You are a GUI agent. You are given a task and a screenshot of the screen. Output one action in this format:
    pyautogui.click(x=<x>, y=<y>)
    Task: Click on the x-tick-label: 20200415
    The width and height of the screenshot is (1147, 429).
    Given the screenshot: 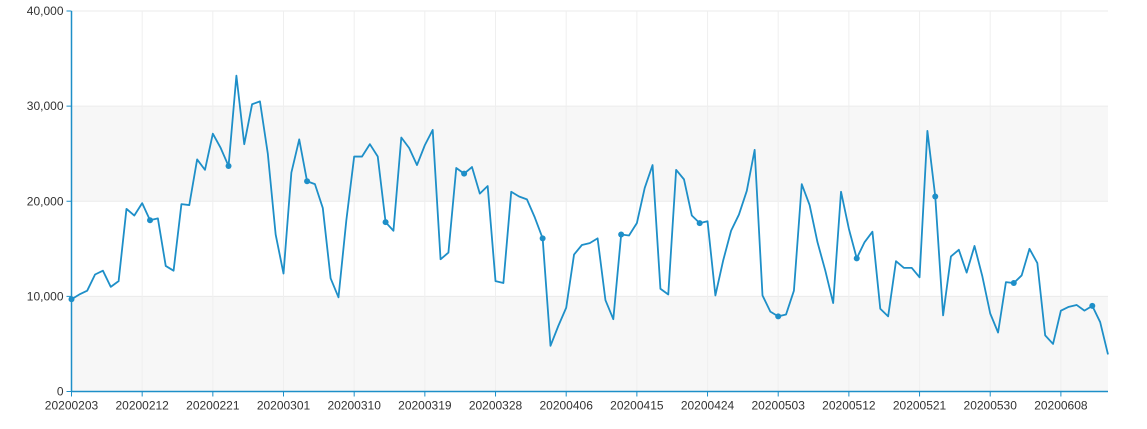 What is the action you would take?
    pyautogui.click(x=637, y=406)
    